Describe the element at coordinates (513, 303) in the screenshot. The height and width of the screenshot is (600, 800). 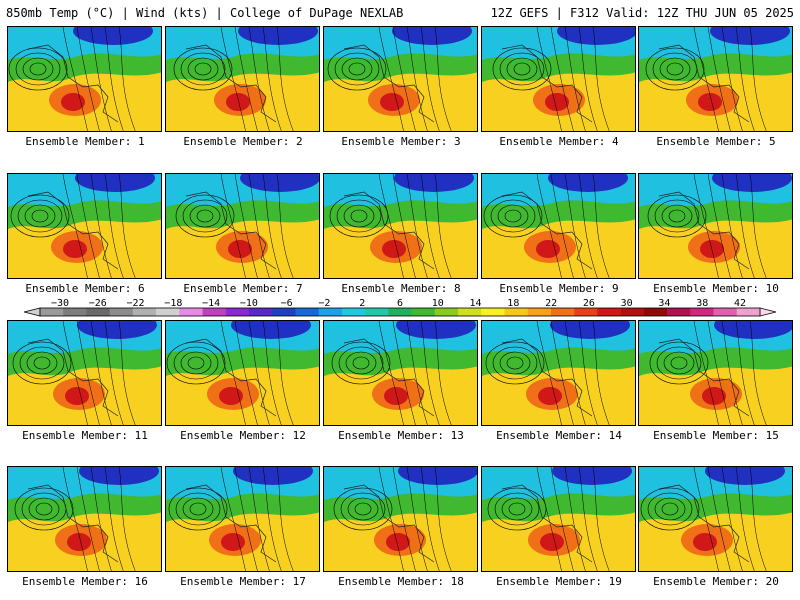
I see `colorbar-tick-label: 18` at that location.